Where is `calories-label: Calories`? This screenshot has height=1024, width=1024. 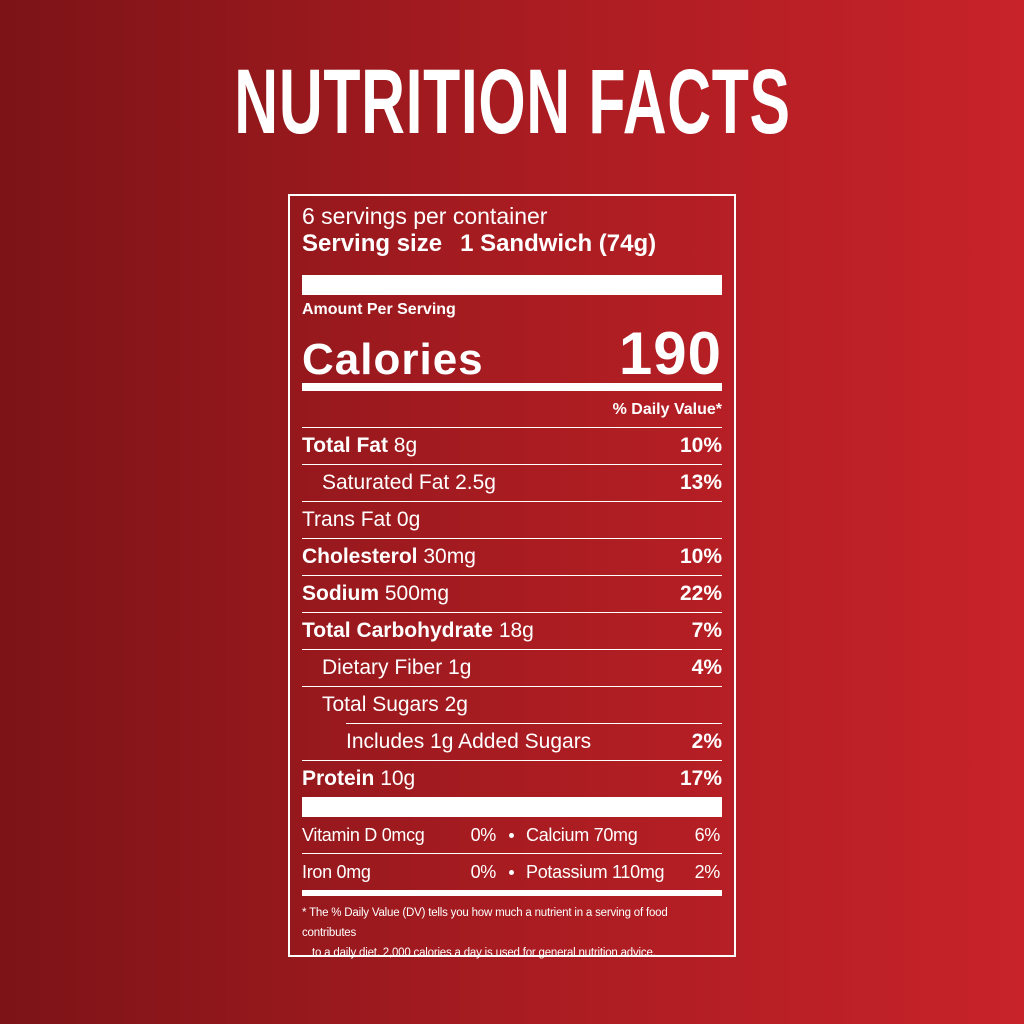
calories-label: Calories is located at coordinates (393, 359).